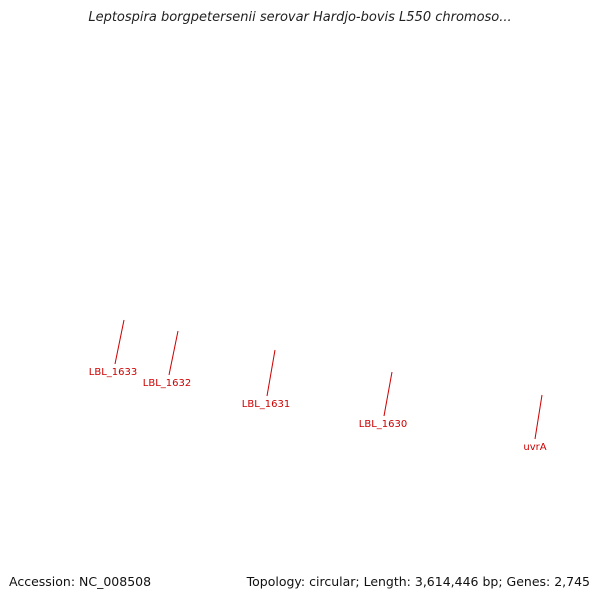 The height and width of the screenshot is (600, 600). Describe the element at coordinates (80, 581) in the screenshot. I see `accession-text: Accession: NC_008508` at that location.